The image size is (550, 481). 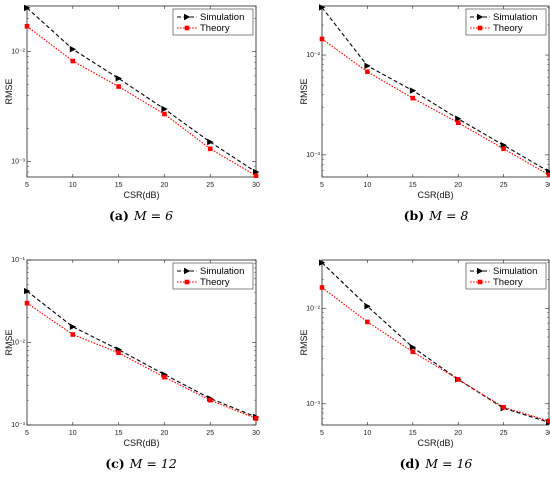 What do you see at coordinates (153, 215) in the screenshot?
I see `caption-math: M = 6` at bounding box center [153, 215].